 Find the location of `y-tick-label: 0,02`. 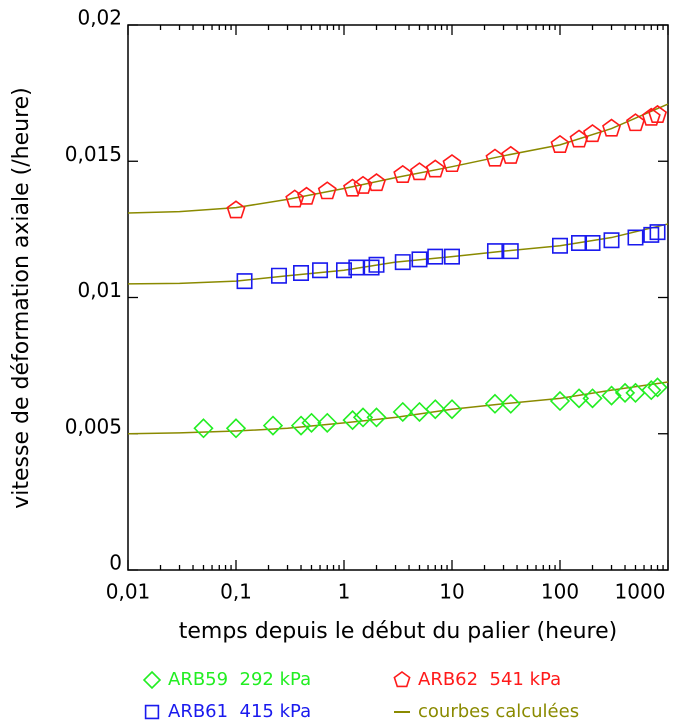

y-tick-label: 0,02 is located at coordinates (99, 18).